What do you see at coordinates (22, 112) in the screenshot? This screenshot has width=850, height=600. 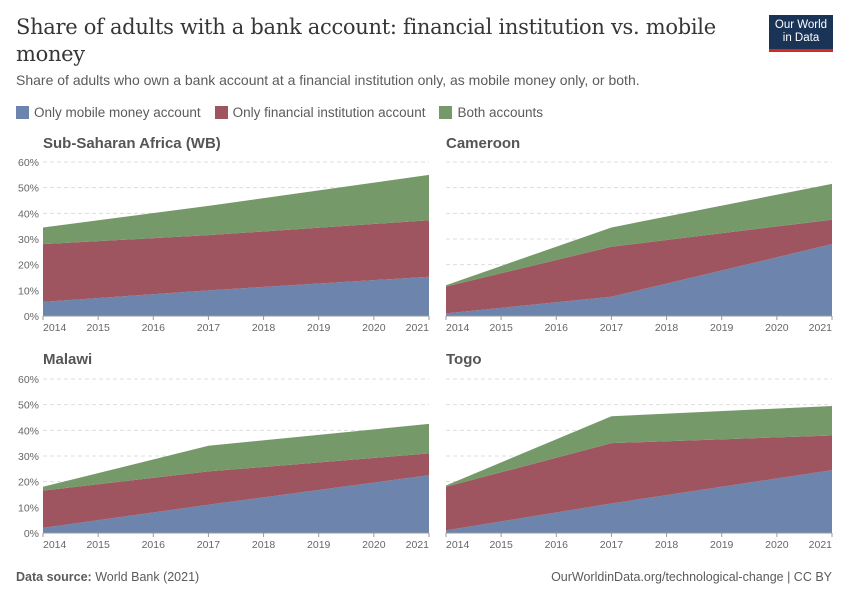 I see `legend-swatch-mobile` at bounding box center [22, 112].